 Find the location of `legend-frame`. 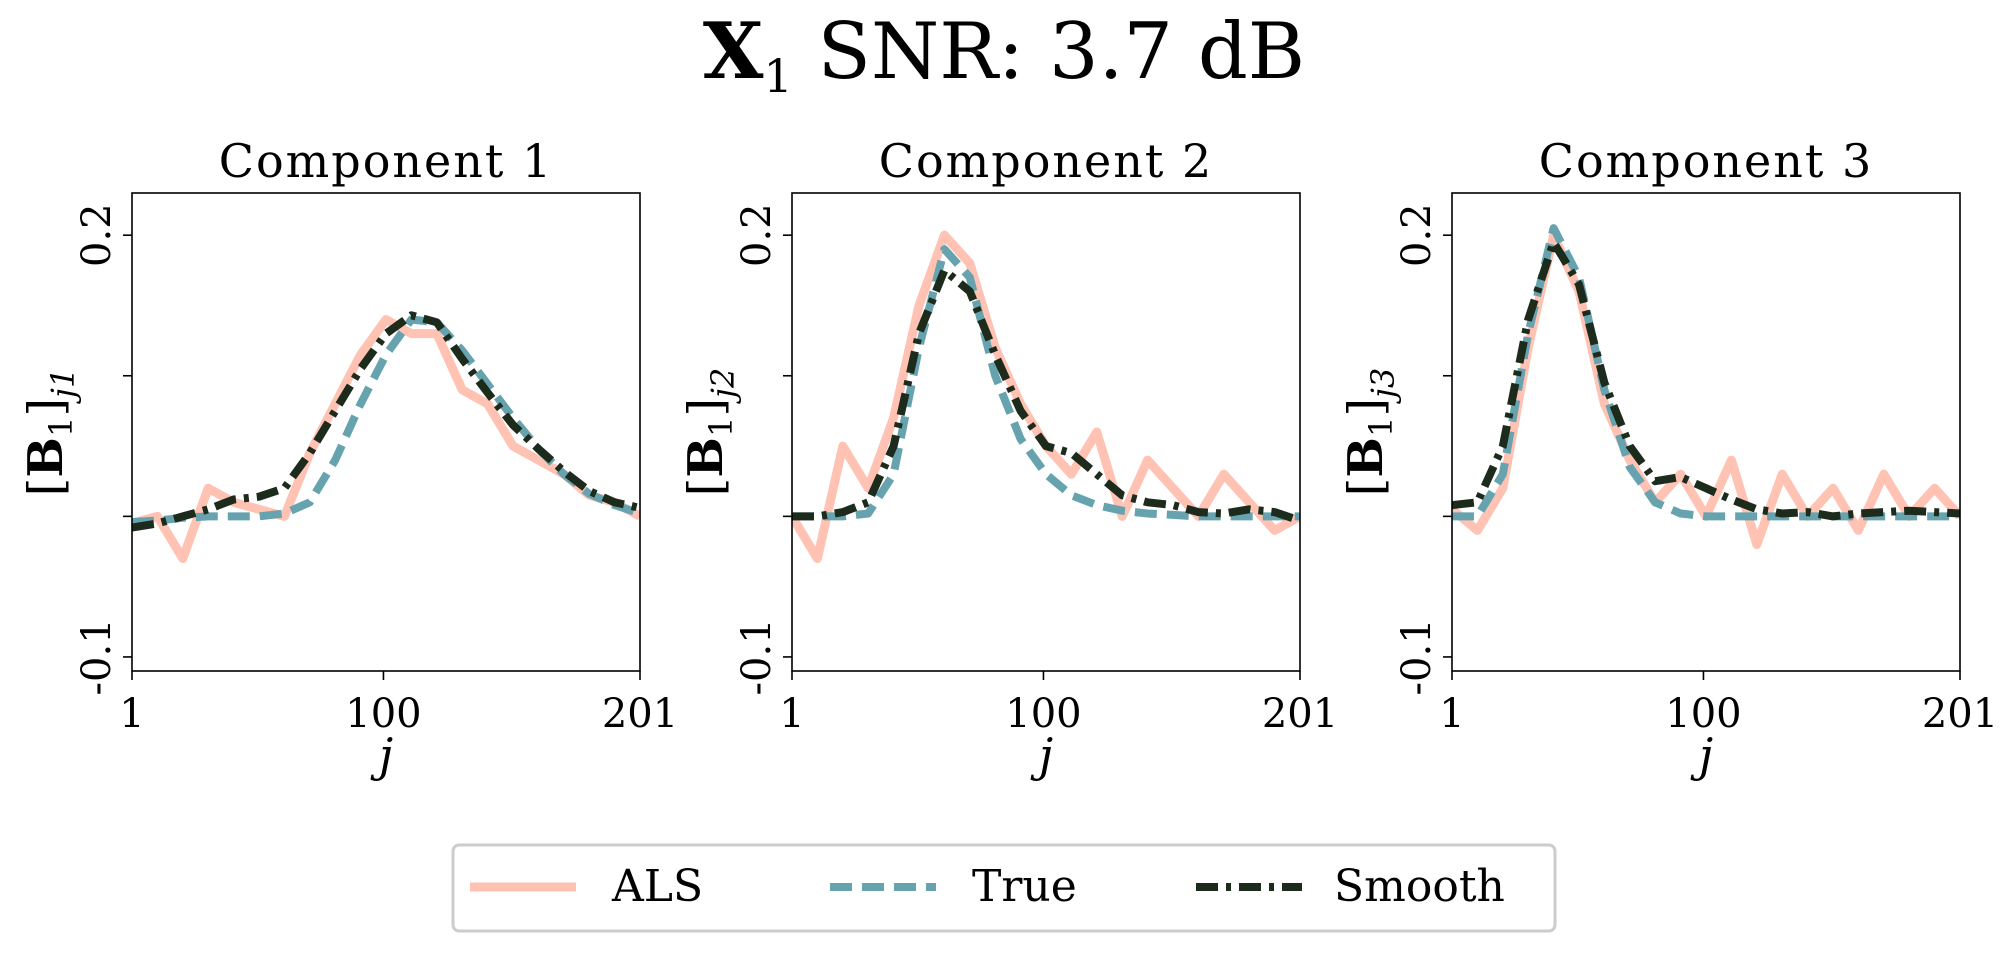

legend-frame is located at coordinates (1004, 888).